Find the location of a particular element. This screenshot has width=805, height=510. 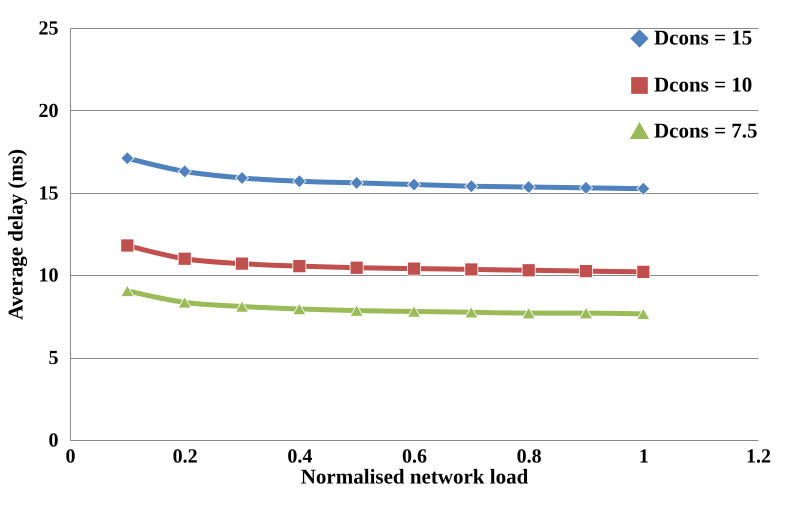

x-axis-title: Normalised network load is located at coordinates (414, 476).